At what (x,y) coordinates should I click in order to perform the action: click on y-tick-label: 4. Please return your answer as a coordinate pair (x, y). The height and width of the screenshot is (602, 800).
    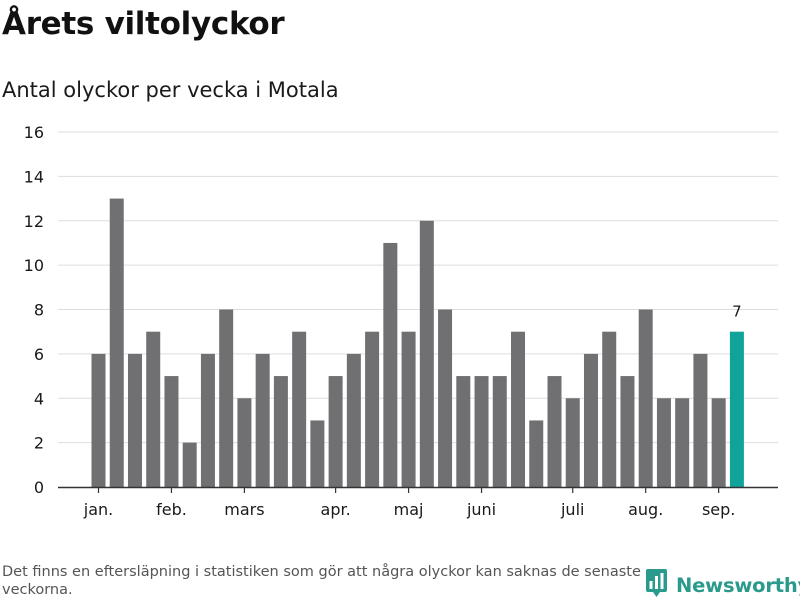
    Looking at the image, I should click on (39, 398).